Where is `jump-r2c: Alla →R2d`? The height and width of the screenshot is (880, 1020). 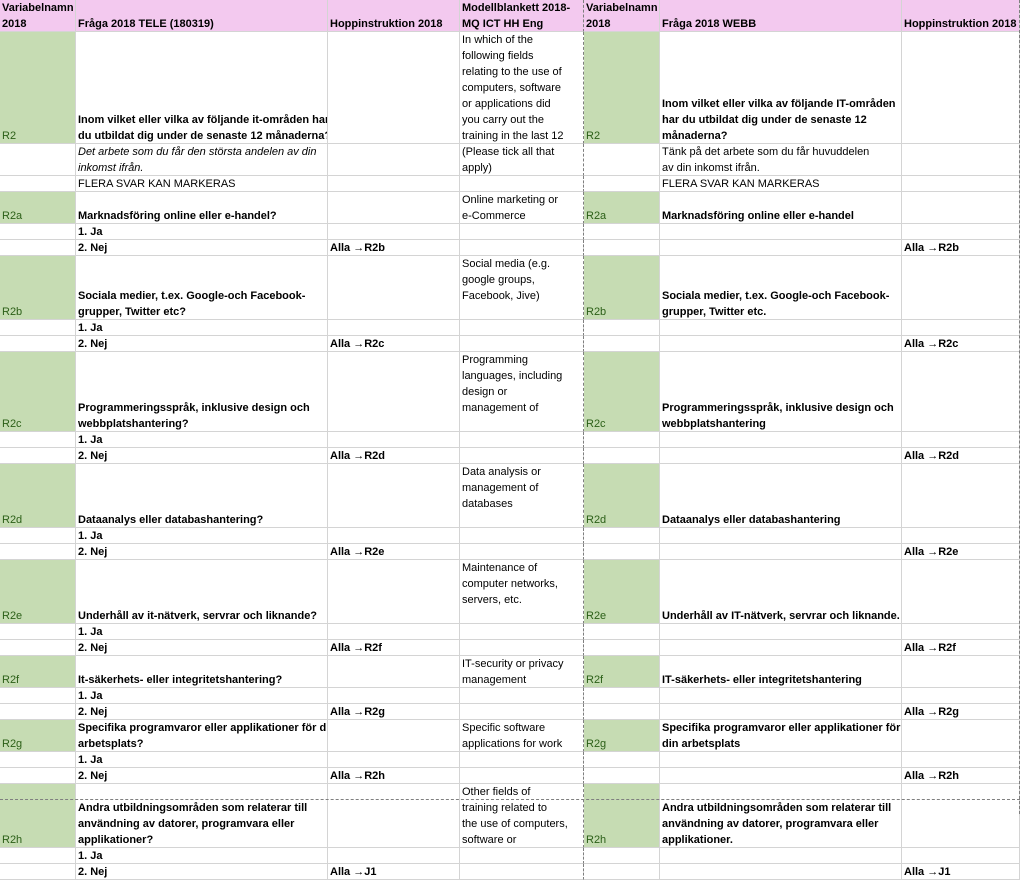 jump-r2c: Alla →R2d is located at coordinates (394, 456).